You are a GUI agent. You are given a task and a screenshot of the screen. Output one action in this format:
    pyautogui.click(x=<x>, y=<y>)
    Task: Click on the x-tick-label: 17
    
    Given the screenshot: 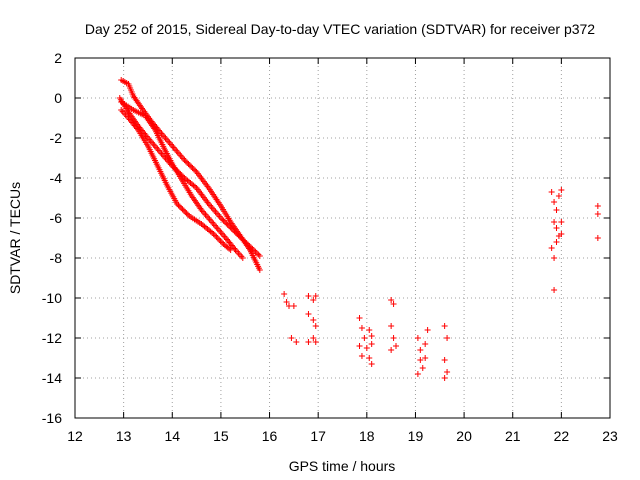 What is the action you would take?
    pyautogui.click(x=318, y=436)
    